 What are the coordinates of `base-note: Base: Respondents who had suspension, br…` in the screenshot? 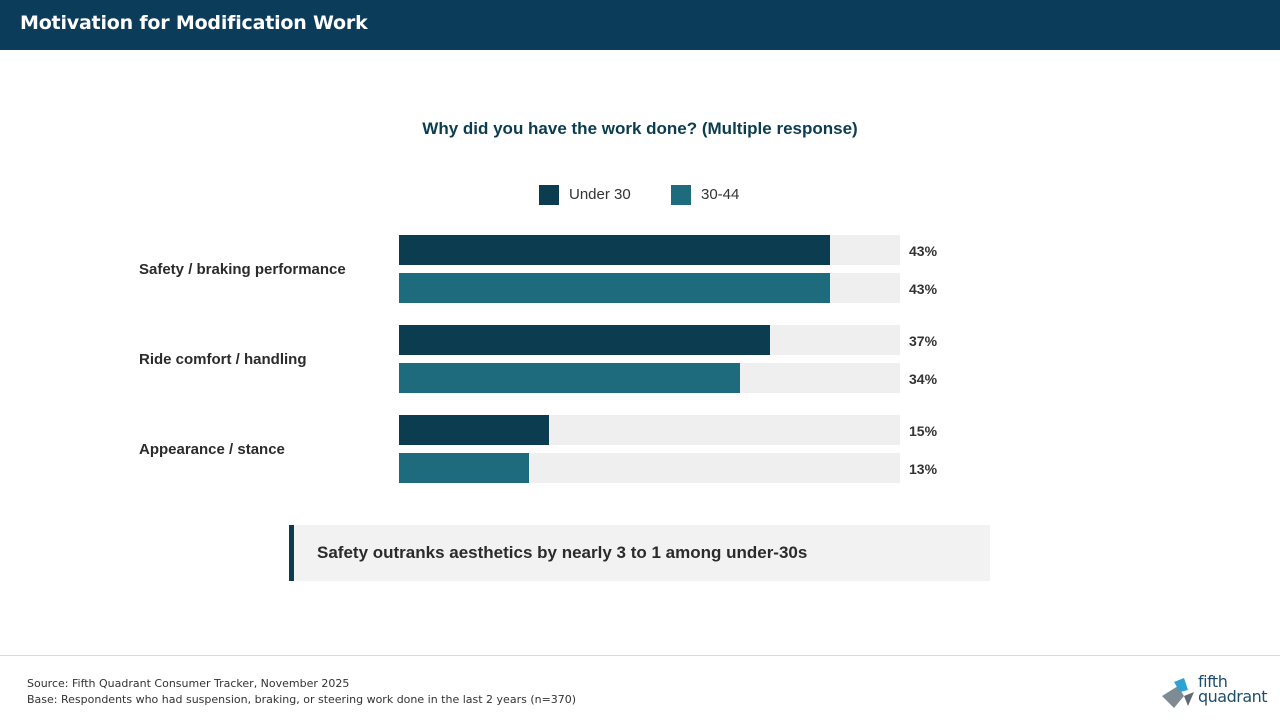 It's located at (302, 699).